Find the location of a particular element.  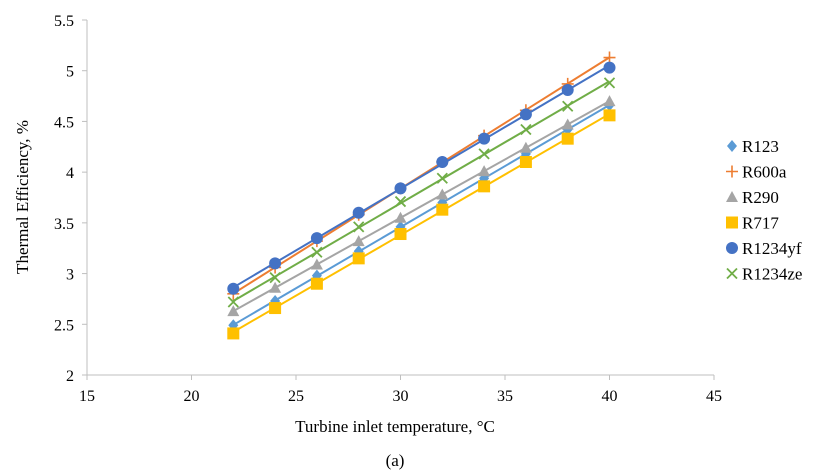

x-tick-label: 40 is located at coordinates (610, 396).